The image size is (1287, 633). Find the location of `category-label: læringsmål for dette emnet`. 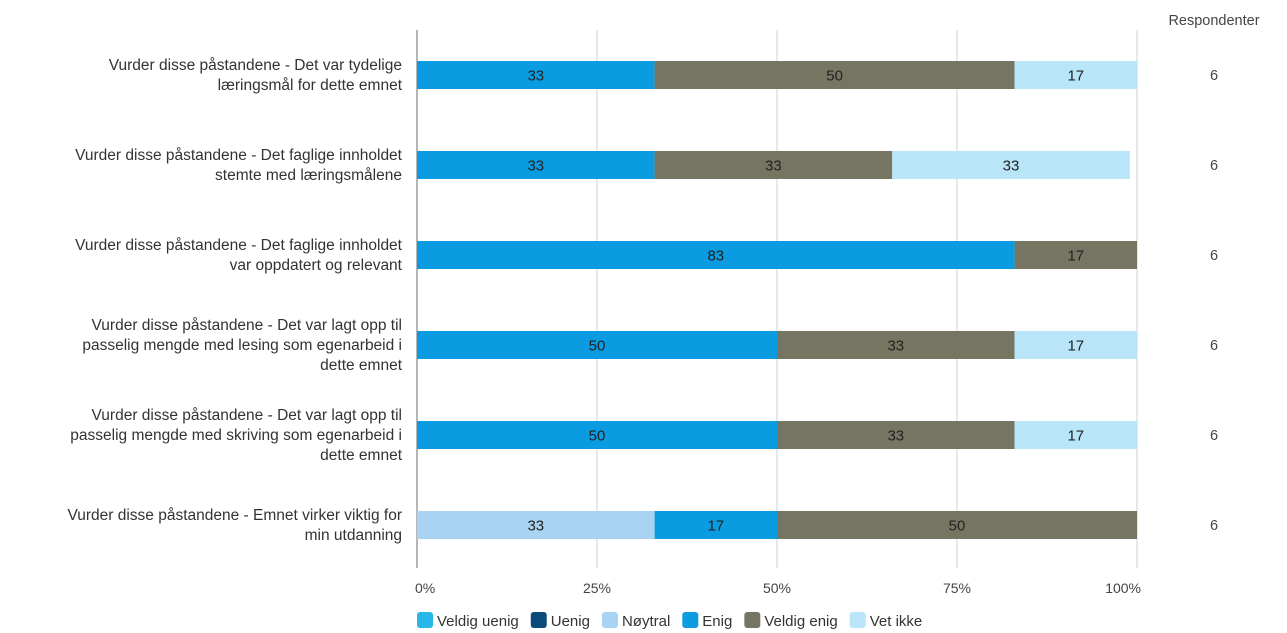

category-label: læringsmål for dette emnet is located at coordinates (310, 85).